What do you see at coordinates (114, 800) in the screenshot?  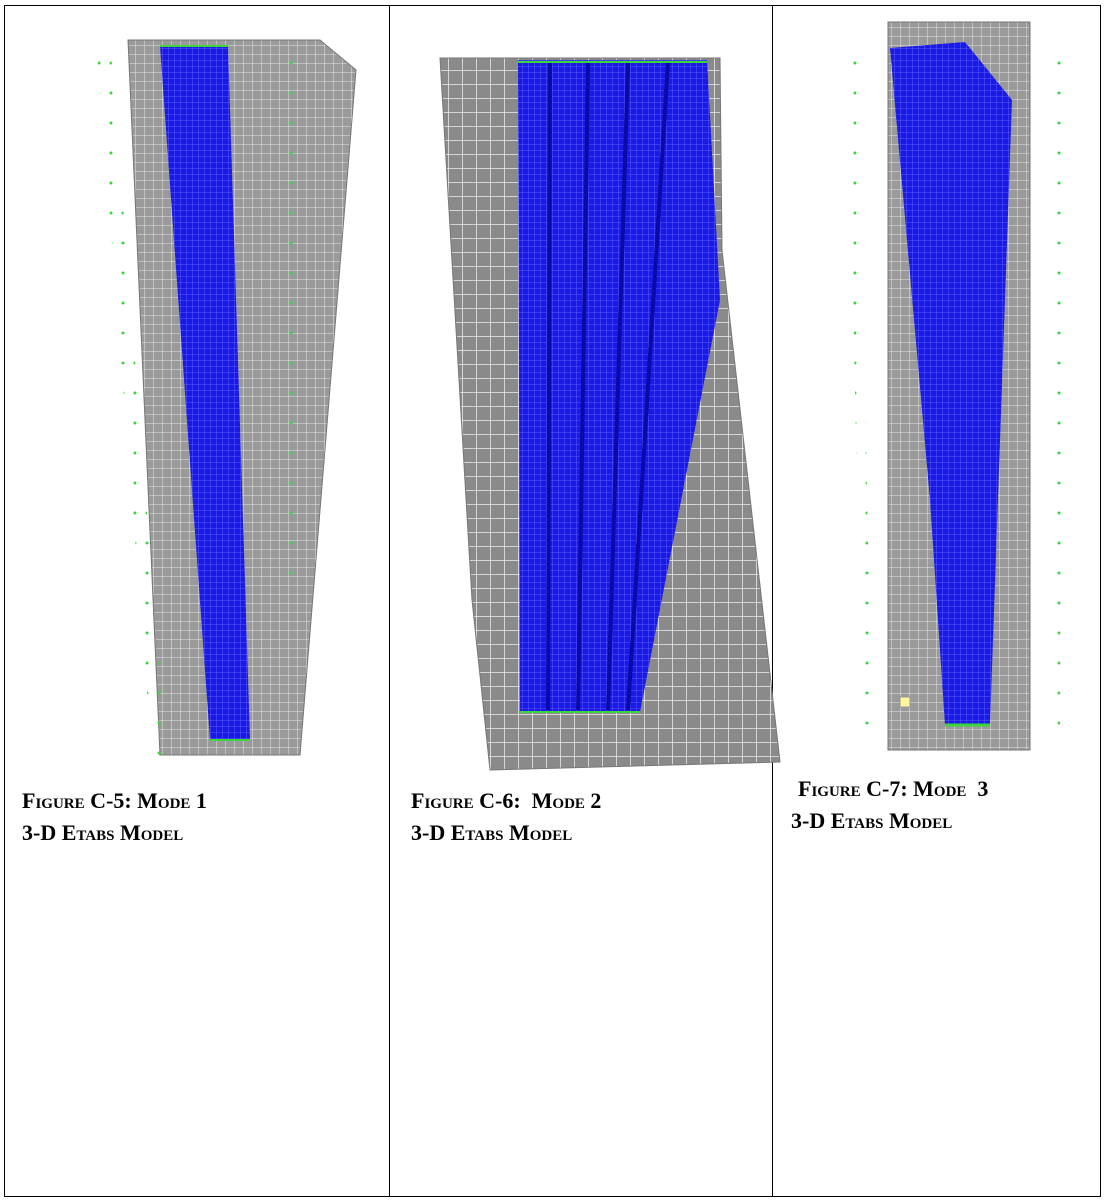 I see `figure-caption: Figure C-5: Mode 1` at bounding box center [114, 800].